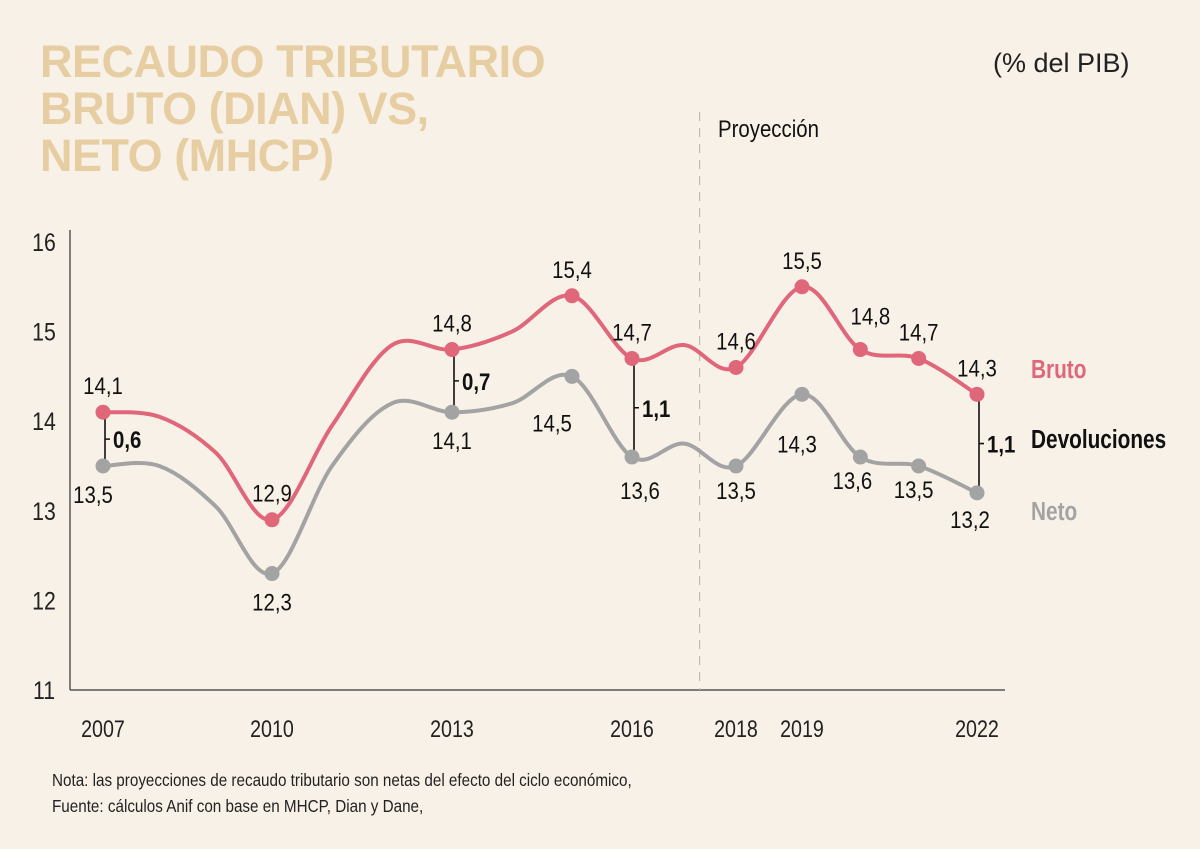 This screenshot has width=1200, height=849. I want to click on data-label-neto: 13,2, so click(970, 519).